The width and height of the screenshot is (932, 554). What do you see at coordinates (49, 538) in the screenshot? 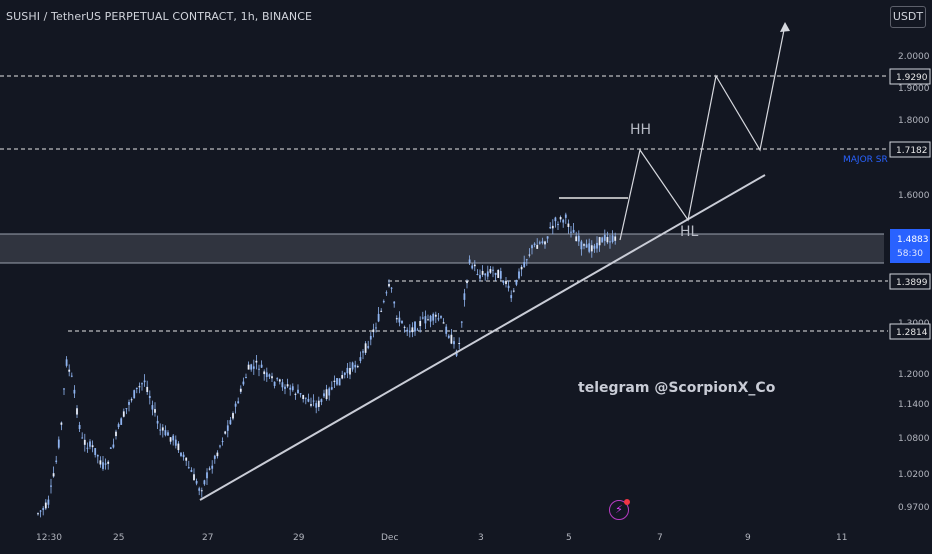
I see `time-label: 12:30` at bounding box center [49, 538].